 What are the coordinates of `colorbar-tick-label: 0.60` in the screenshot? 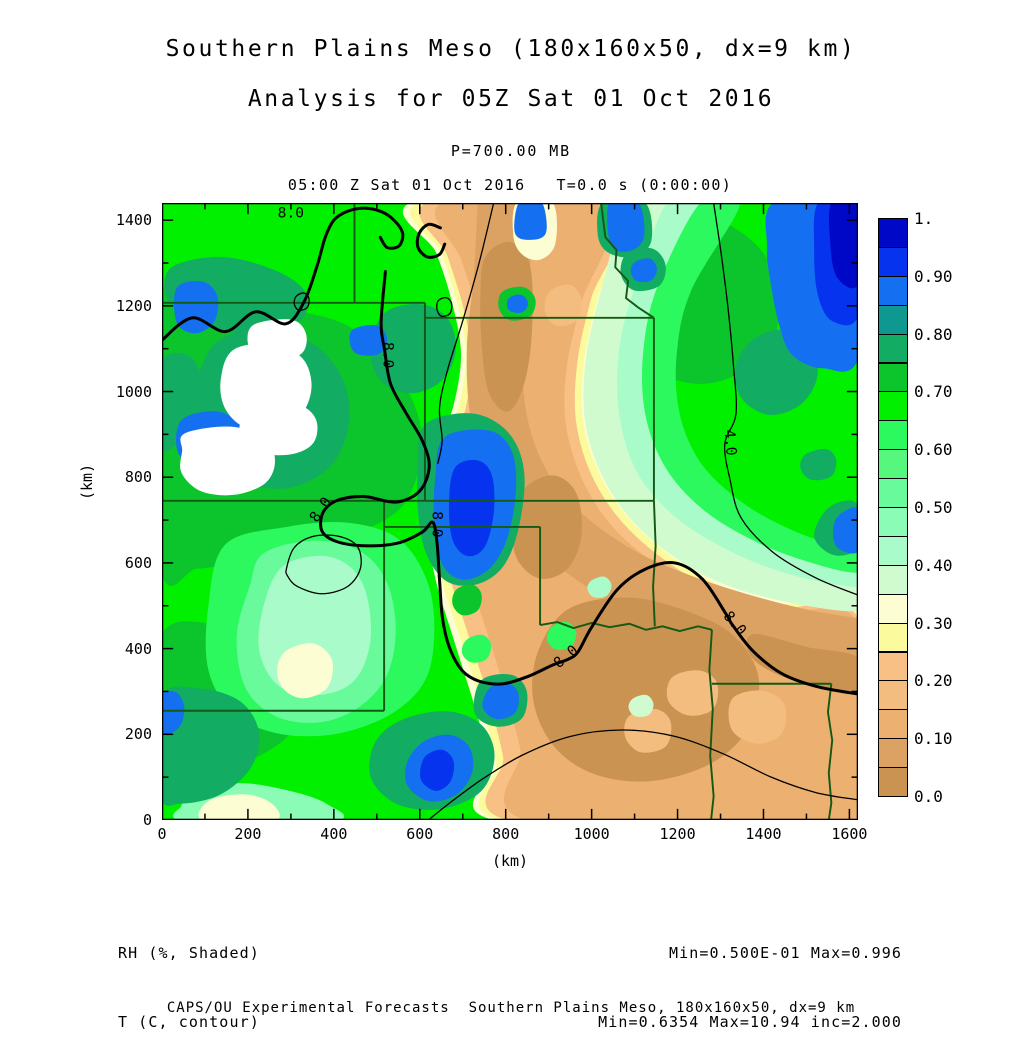 It's located at (933, 450).